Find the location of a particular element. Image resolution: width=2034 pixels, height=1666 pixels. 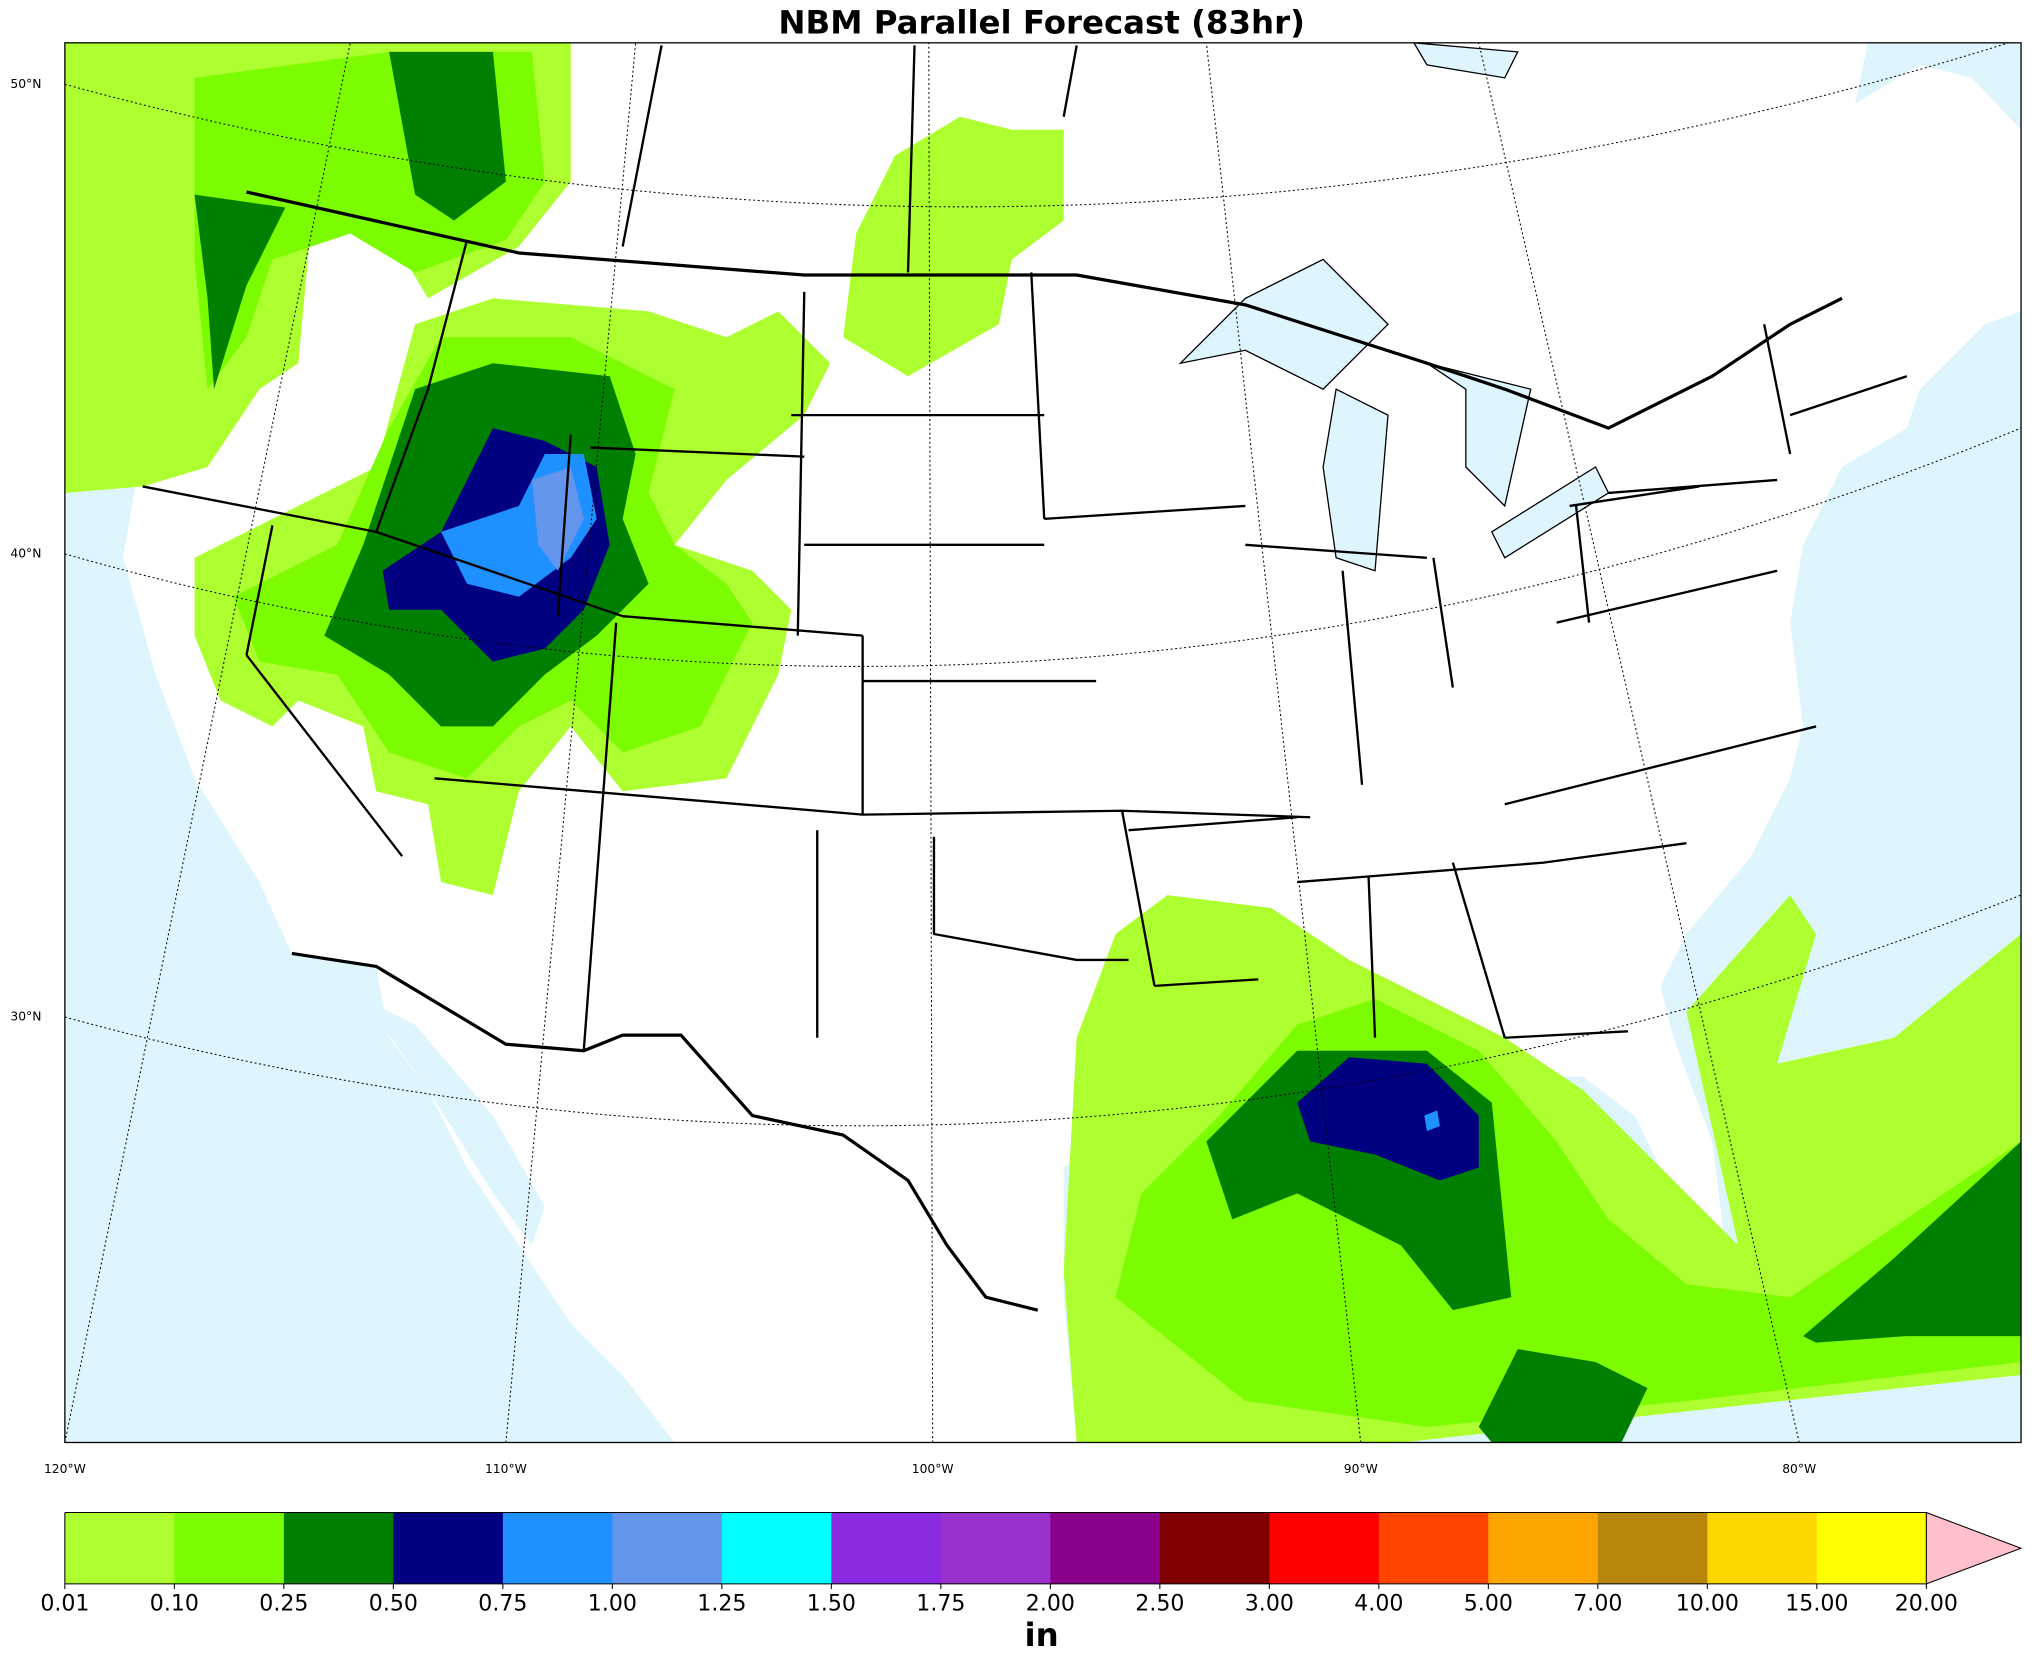

colorbar-tick-label: 0.50 is located at coordinates (393, 1604).